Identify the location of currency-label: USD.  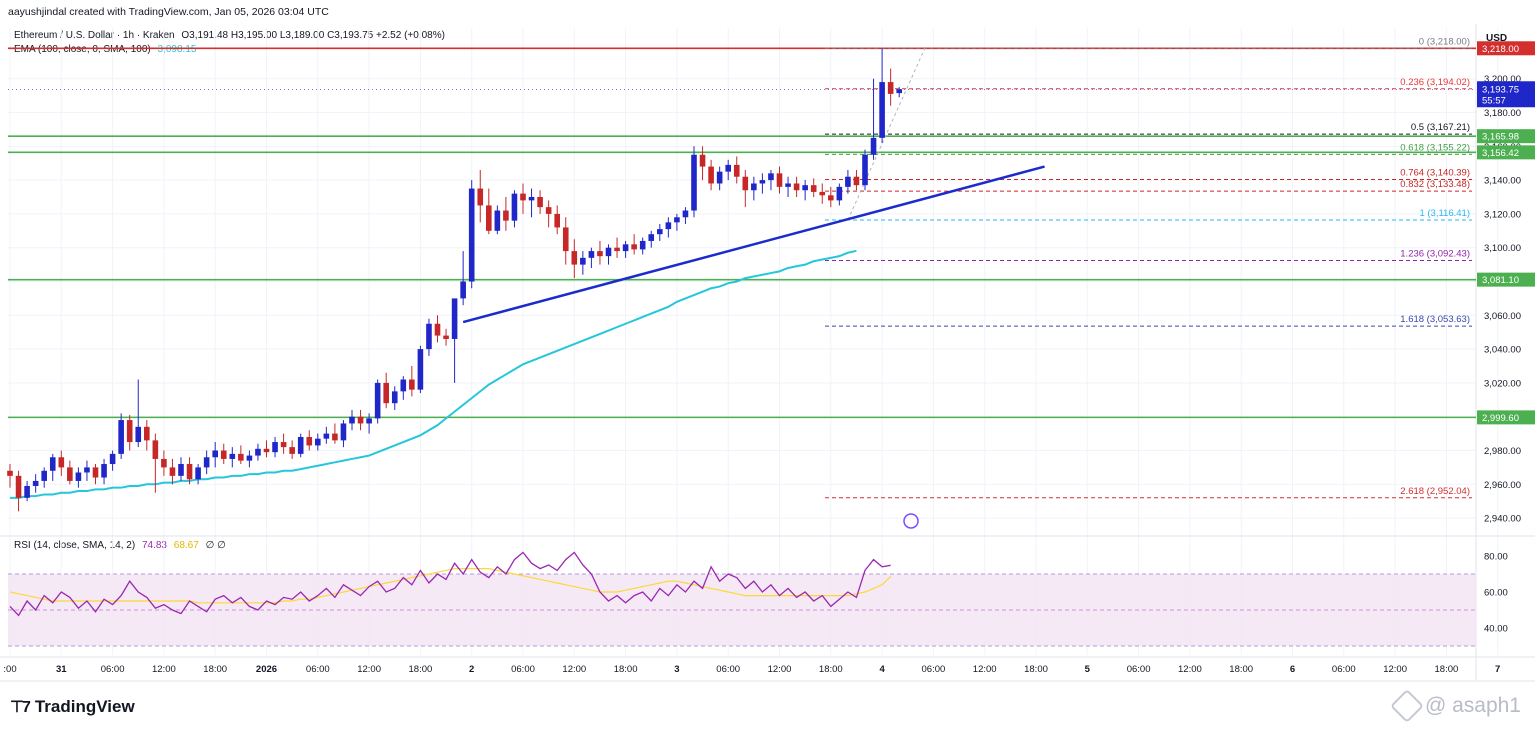
(1496, 38).